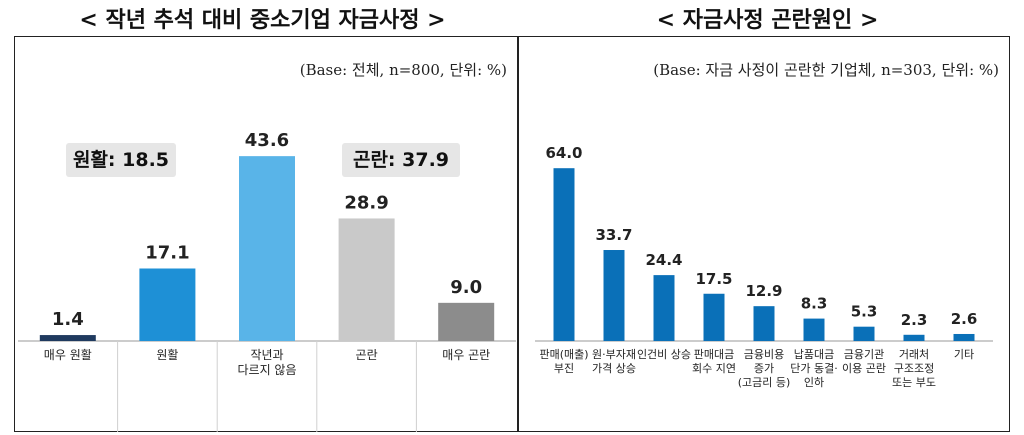 This screenshot has height=435, width=1024. Describe the element at coordinates (401, 160) in the screenshot. I see `difficult-summary-badge: 곤란: 37.9` at that location.